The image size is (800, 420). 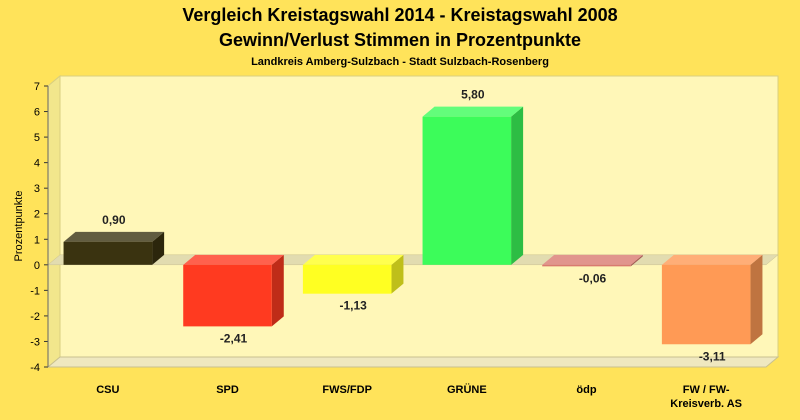 What do you see at coordinates (586, 390) in the screenshot?
I see `x-tick-label: ödp` at bounding box center [586, 390].